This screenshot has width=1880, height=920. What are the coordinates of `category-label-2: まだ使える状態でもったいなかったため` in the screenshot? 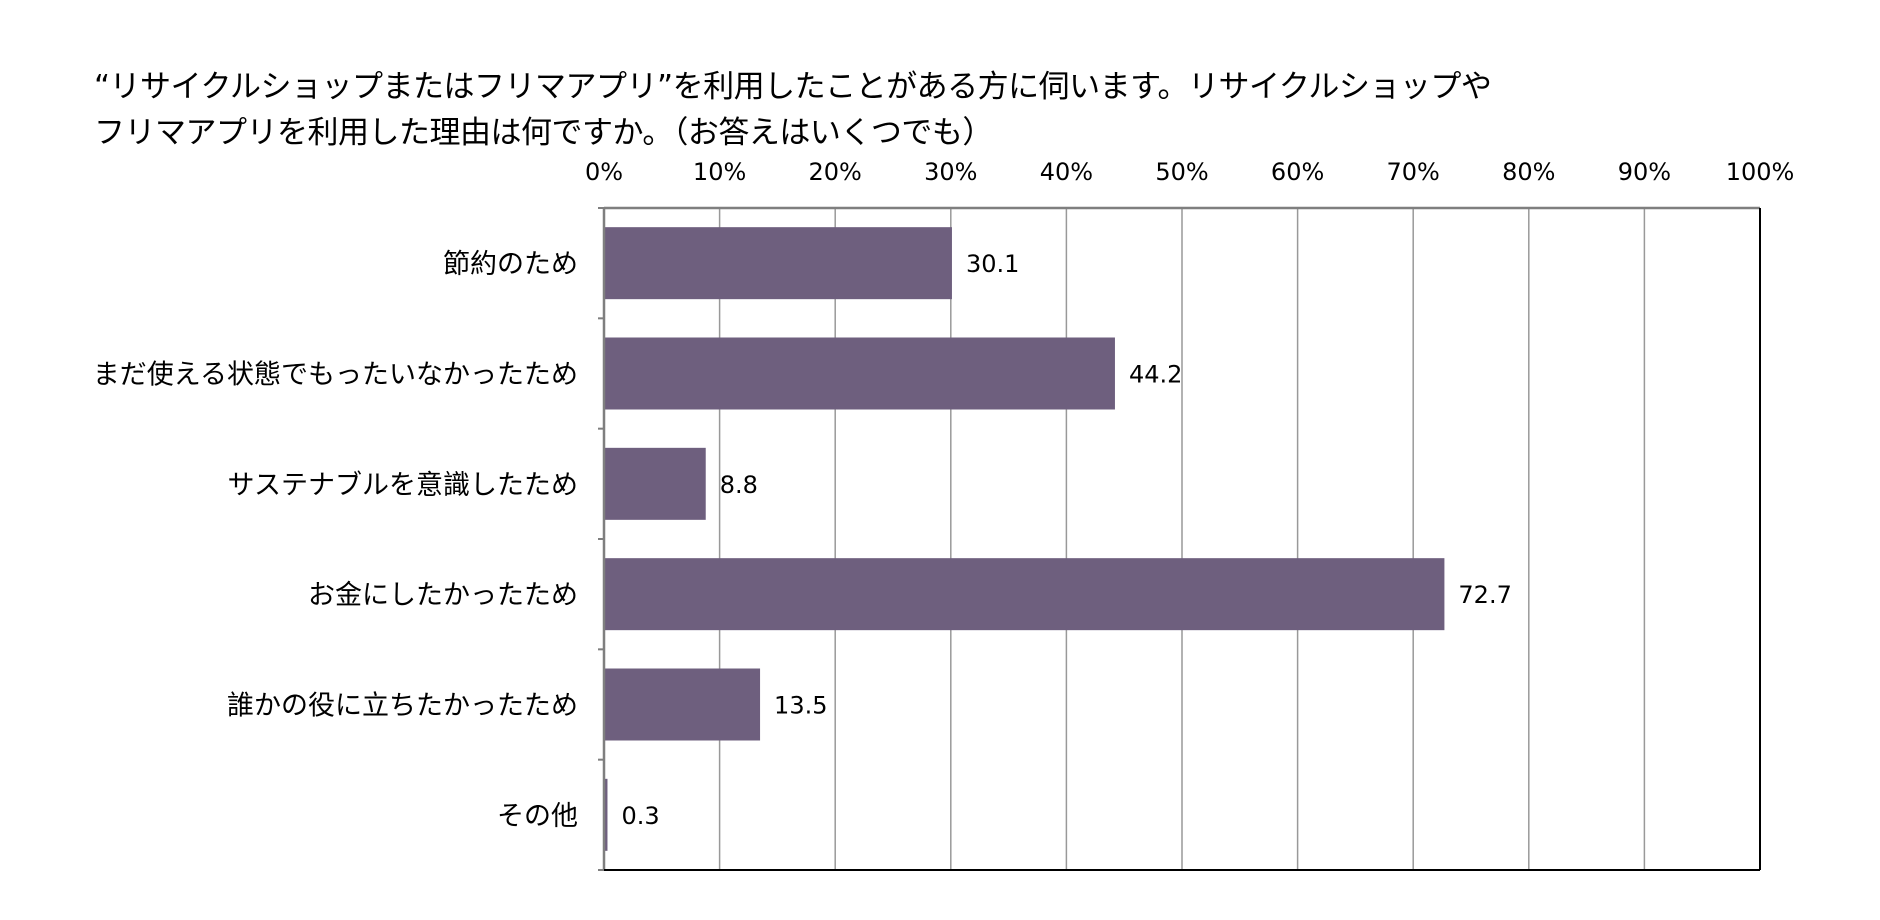 It's located at (335, 375).